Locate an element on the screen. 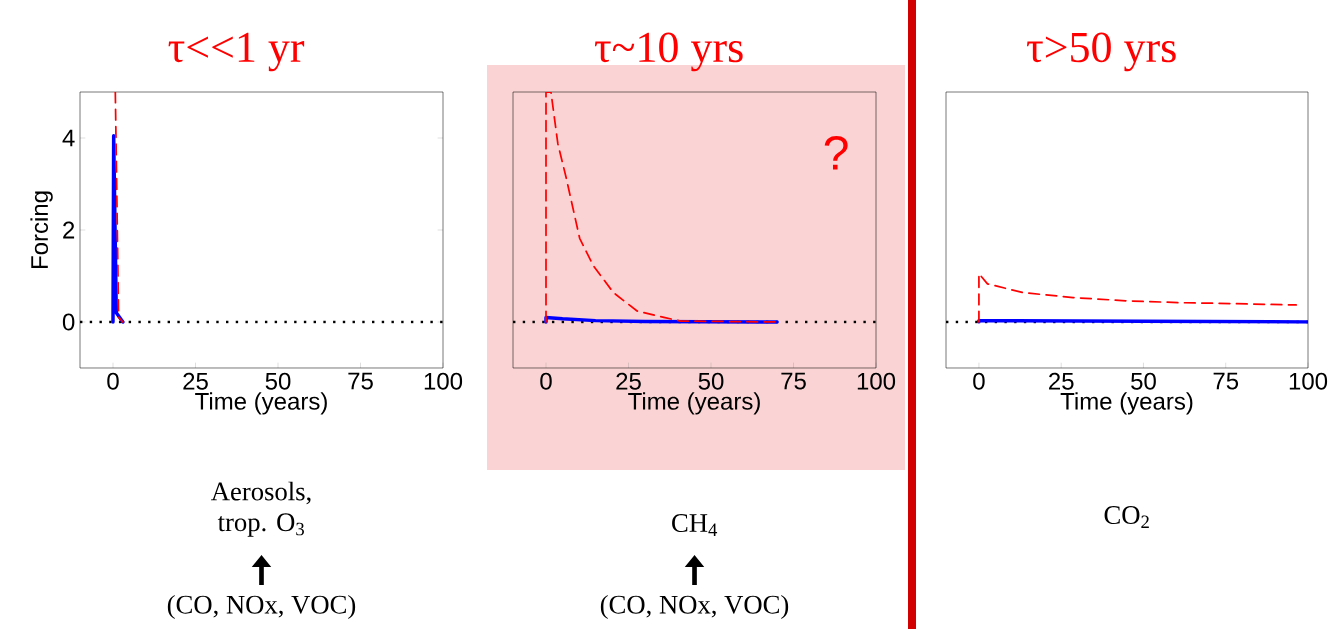 This screenshot has height=629, width=1336. chart-title: τ<<1 yr is located at coordinates (236, 52).